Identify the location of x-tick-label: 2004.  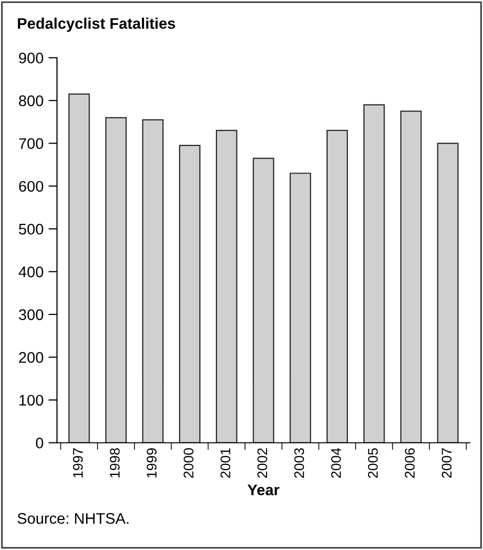
(336, 463).